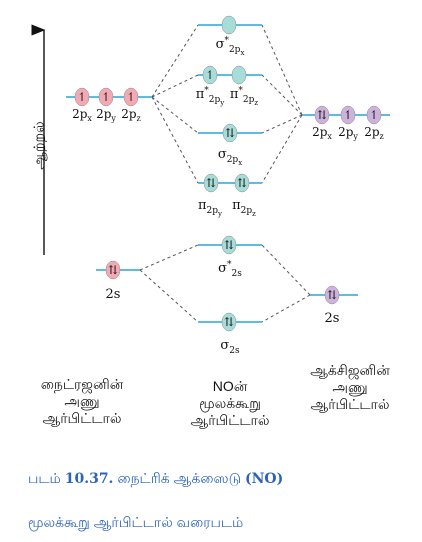 This screenshot has width=422, height=542. What do you see at coordinates (131, 115) in the screenshot?
I see `nitrogen-2pz-label: 2pz` at bounding box center [131, 115].